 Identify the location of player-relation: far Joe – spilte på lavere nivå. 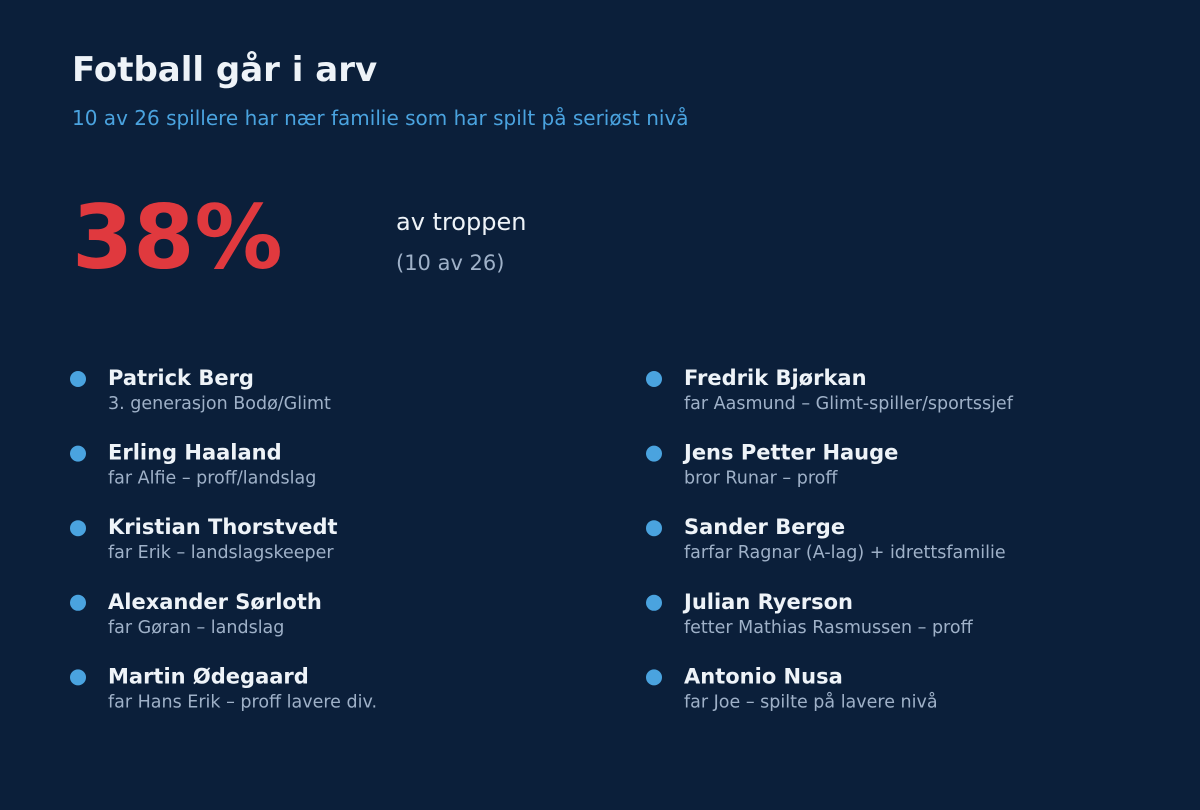
(811, 701).